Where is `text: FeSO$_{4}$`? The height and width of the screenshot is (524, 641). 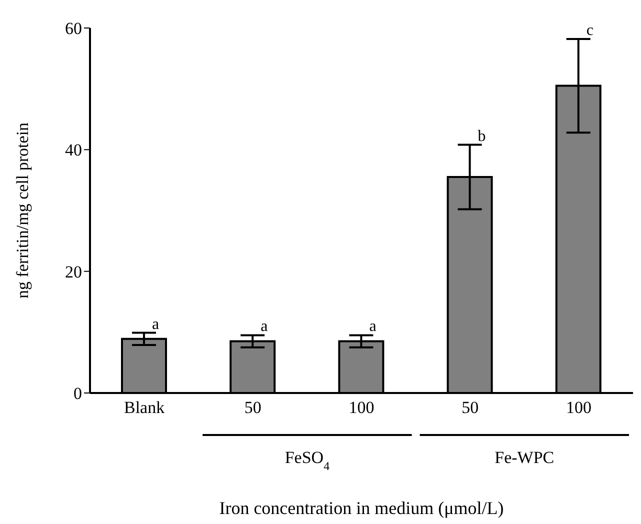 text: FeSO$_{4}$ is located at coordinates (307, 460).